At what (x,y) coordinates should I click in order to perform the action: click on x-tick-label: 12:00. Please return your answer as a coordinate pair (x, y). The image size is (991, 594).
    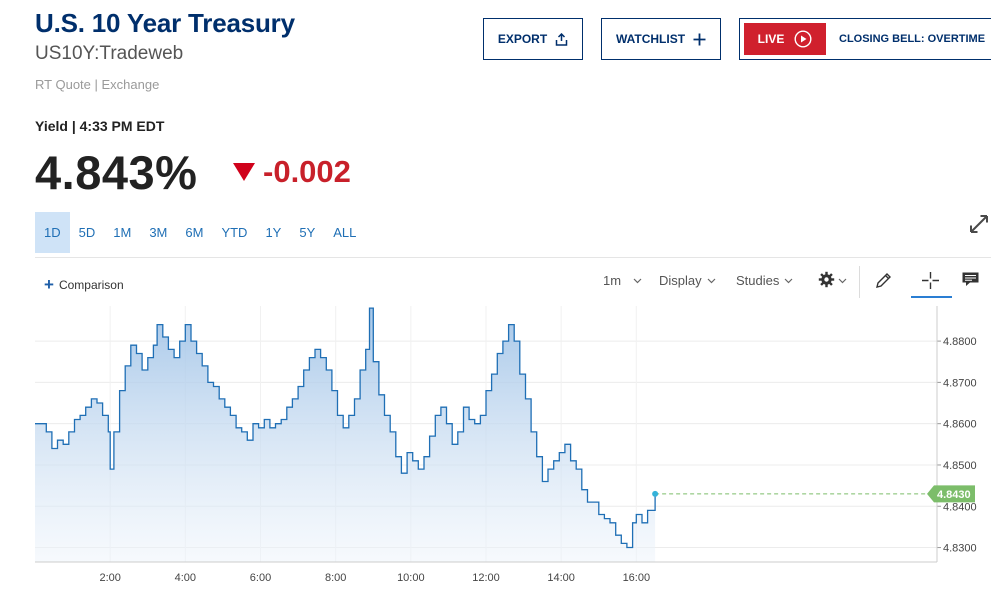
    Looking at the image, I should click on (486, 578).